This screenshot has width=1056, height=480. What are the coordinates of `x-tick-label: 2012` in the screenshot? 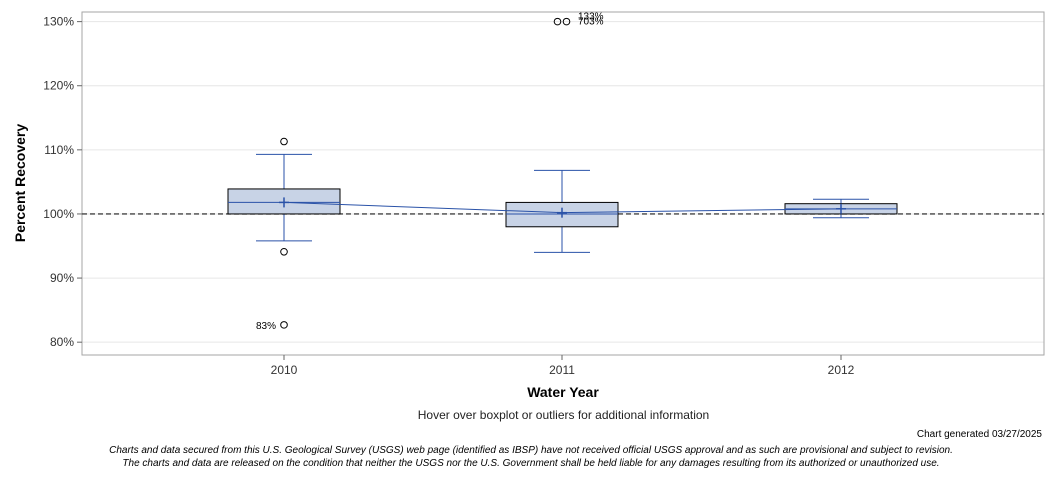 It's located at (841, 370).